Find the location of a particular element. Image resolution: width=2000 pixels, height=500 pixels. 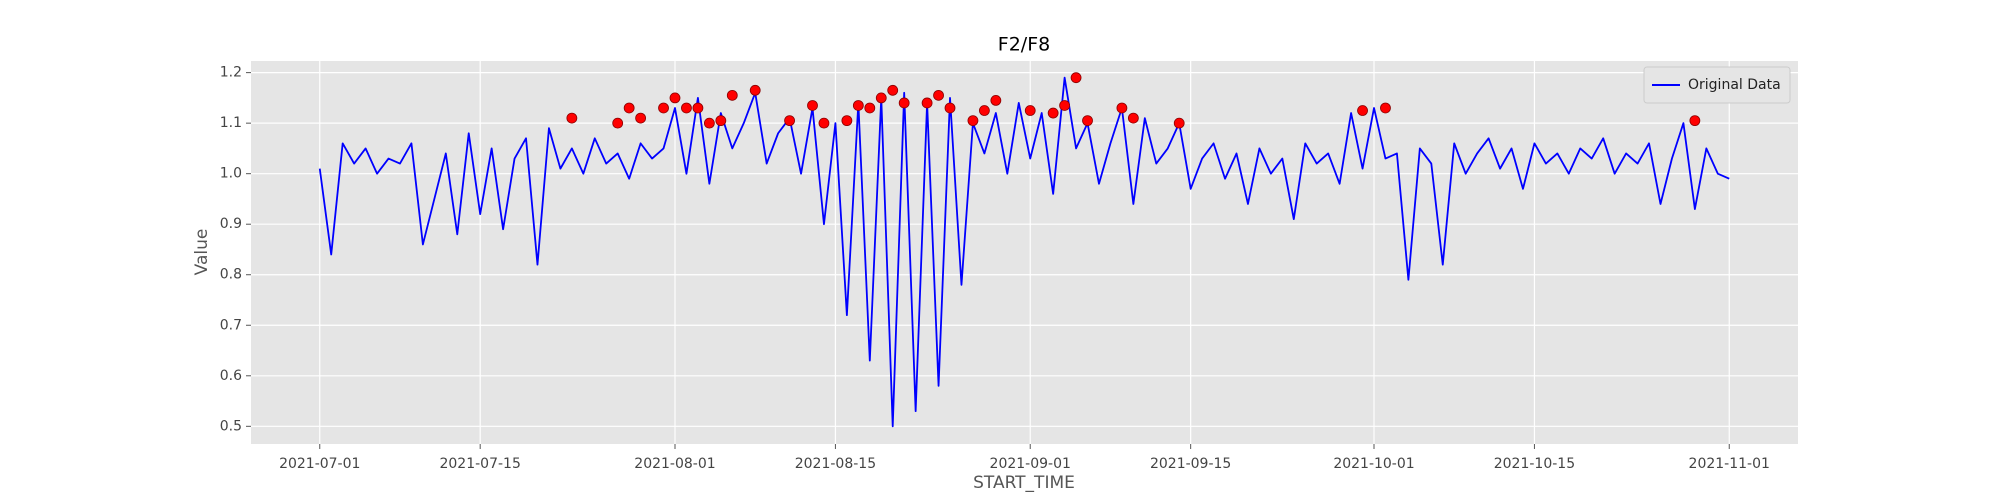

y-tick-label: 0.5 is located at coordinates (231, 426).